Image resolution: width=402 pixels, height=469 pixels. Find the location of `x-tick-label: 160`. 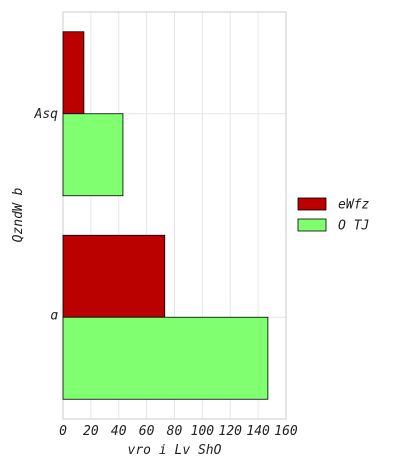

x-tick-label: 160 is located at coordinates (286, 431).